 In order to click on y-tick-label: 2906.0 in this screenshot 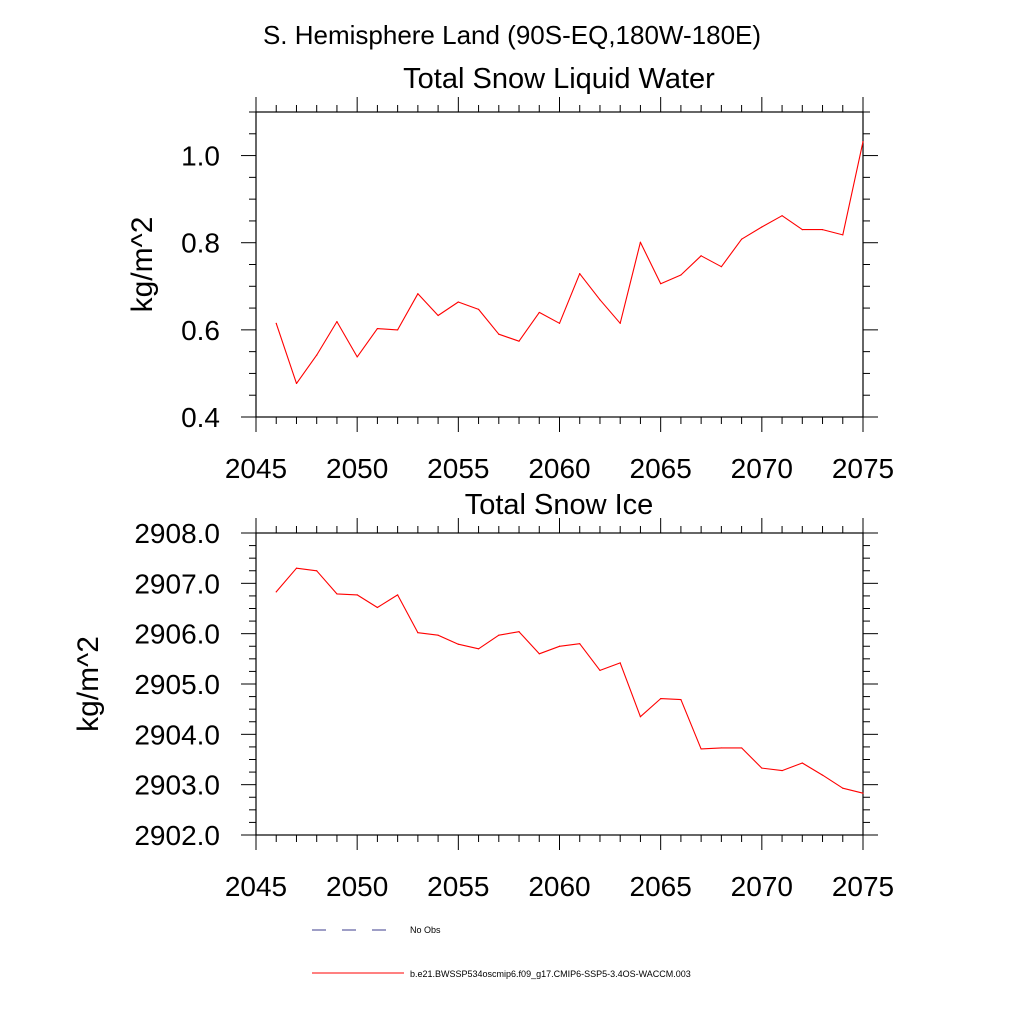, I will do `click(177, 634)`.